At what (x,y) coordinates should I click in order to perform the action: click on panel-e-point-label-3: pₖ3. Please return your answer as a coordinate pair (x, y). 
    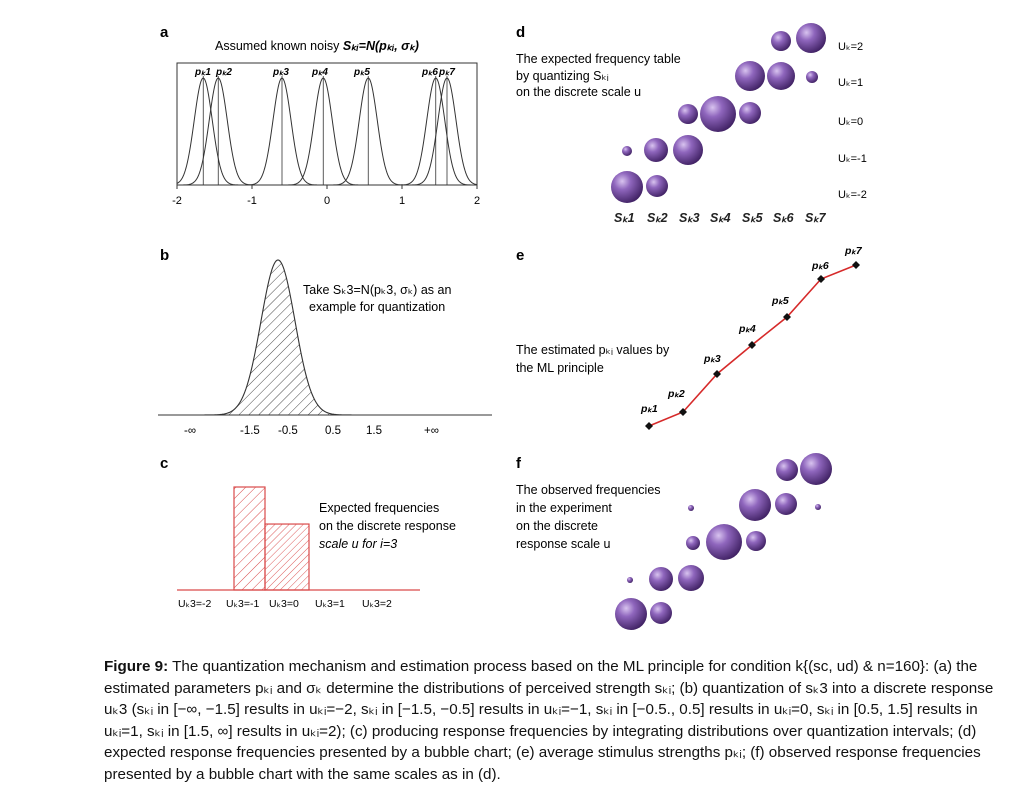
    Looking at the image, I should click on (712, 359).